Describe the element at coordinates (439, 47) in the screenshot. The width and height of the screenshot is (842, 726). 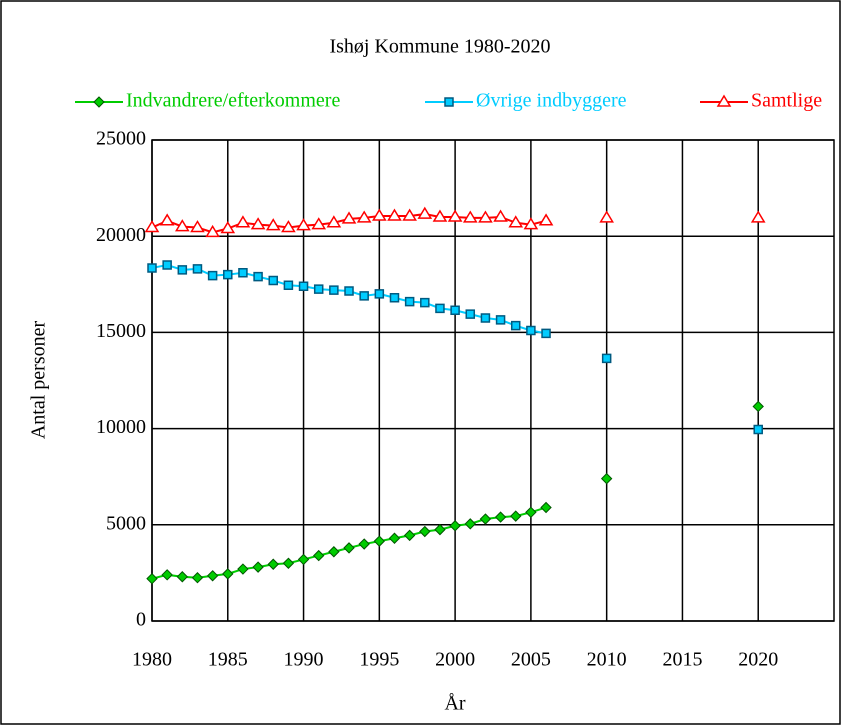
I see `chart-title: Ishøj Kommune 1980-2020` at that location.